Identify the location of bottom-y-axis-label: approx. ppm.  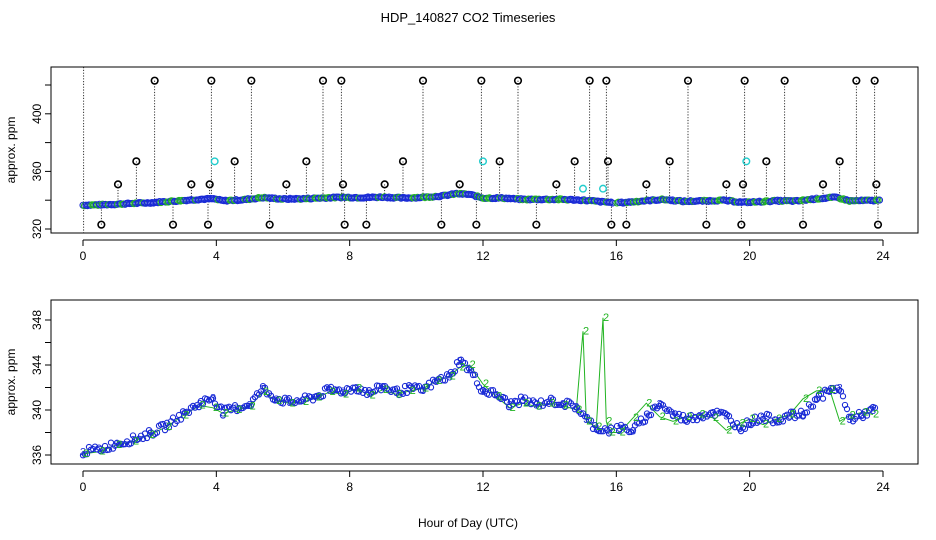
(11, 382).